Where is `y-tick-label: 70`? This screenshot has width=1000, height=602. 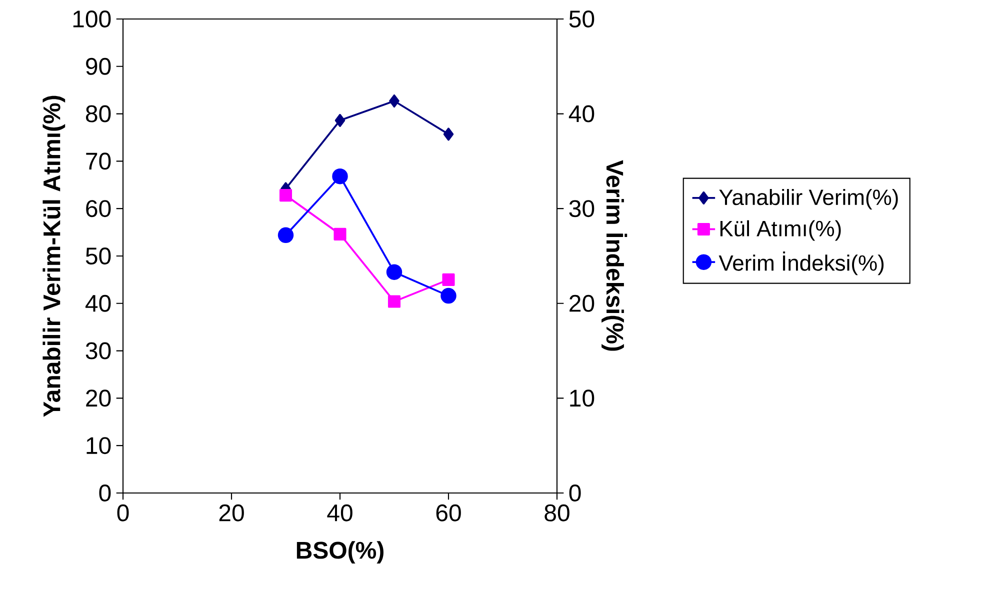 y-tick-label: 70 is located at coordinates (98, 161).